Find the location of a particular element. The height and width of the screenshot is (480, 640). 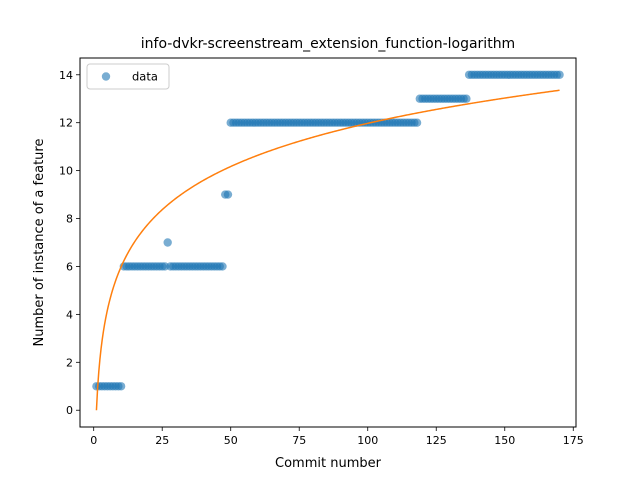

legend: data is located at coordinates (128, 76).